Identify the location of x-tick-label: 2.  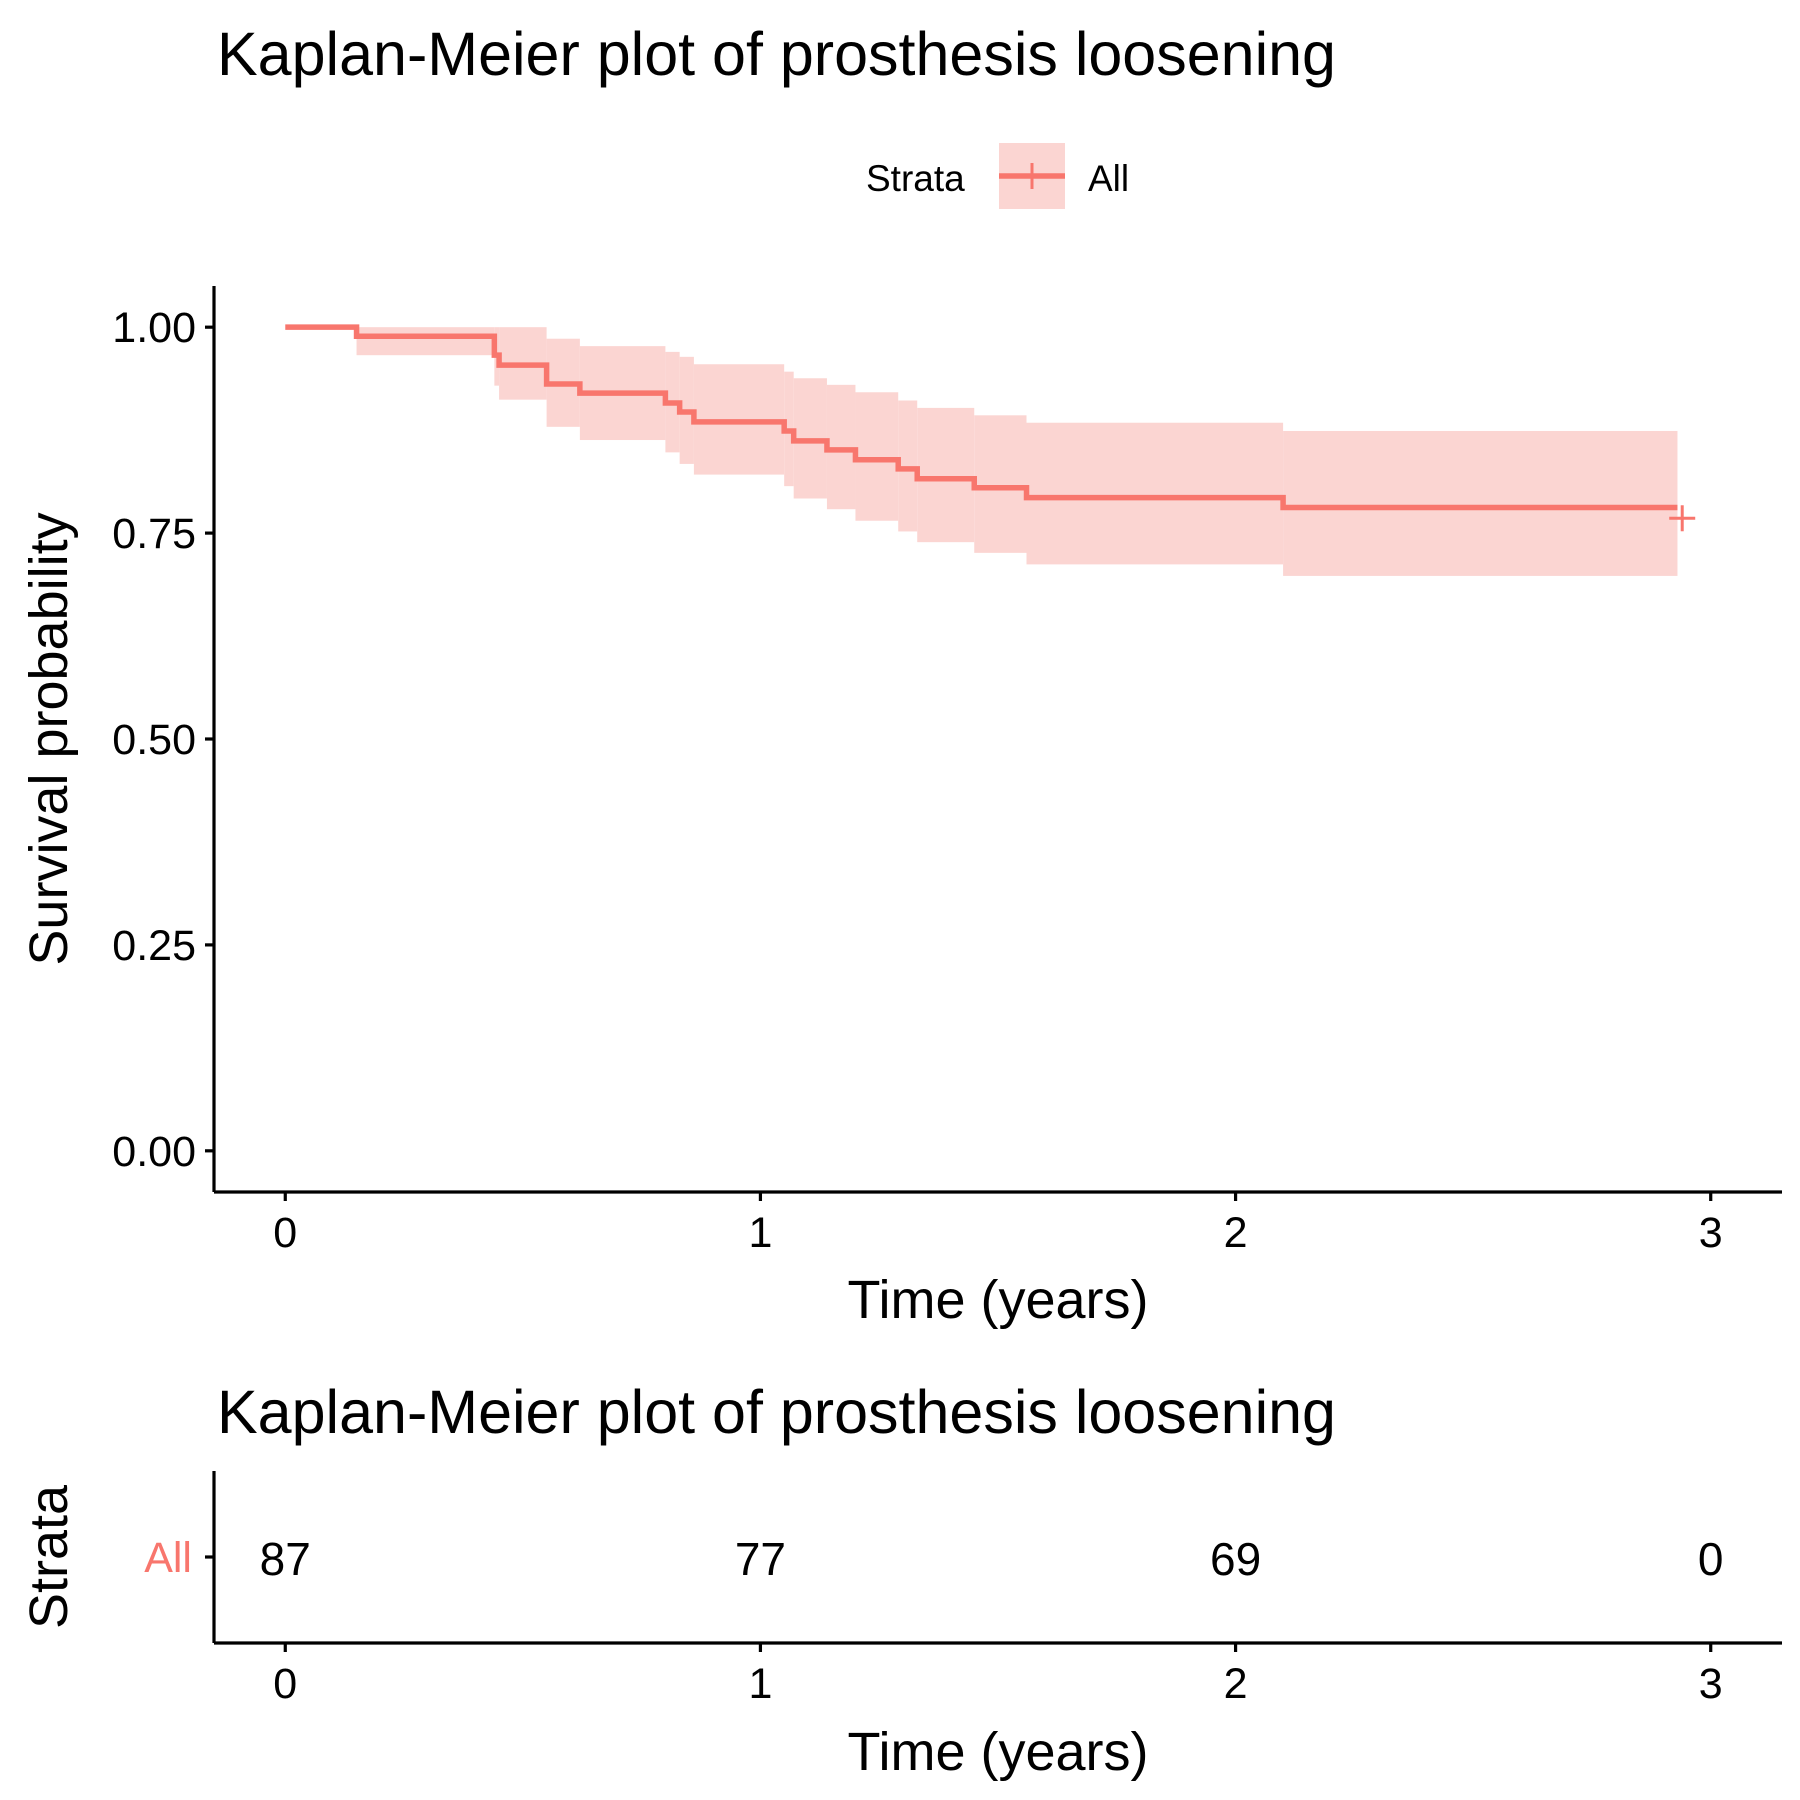
(1236, 1233).